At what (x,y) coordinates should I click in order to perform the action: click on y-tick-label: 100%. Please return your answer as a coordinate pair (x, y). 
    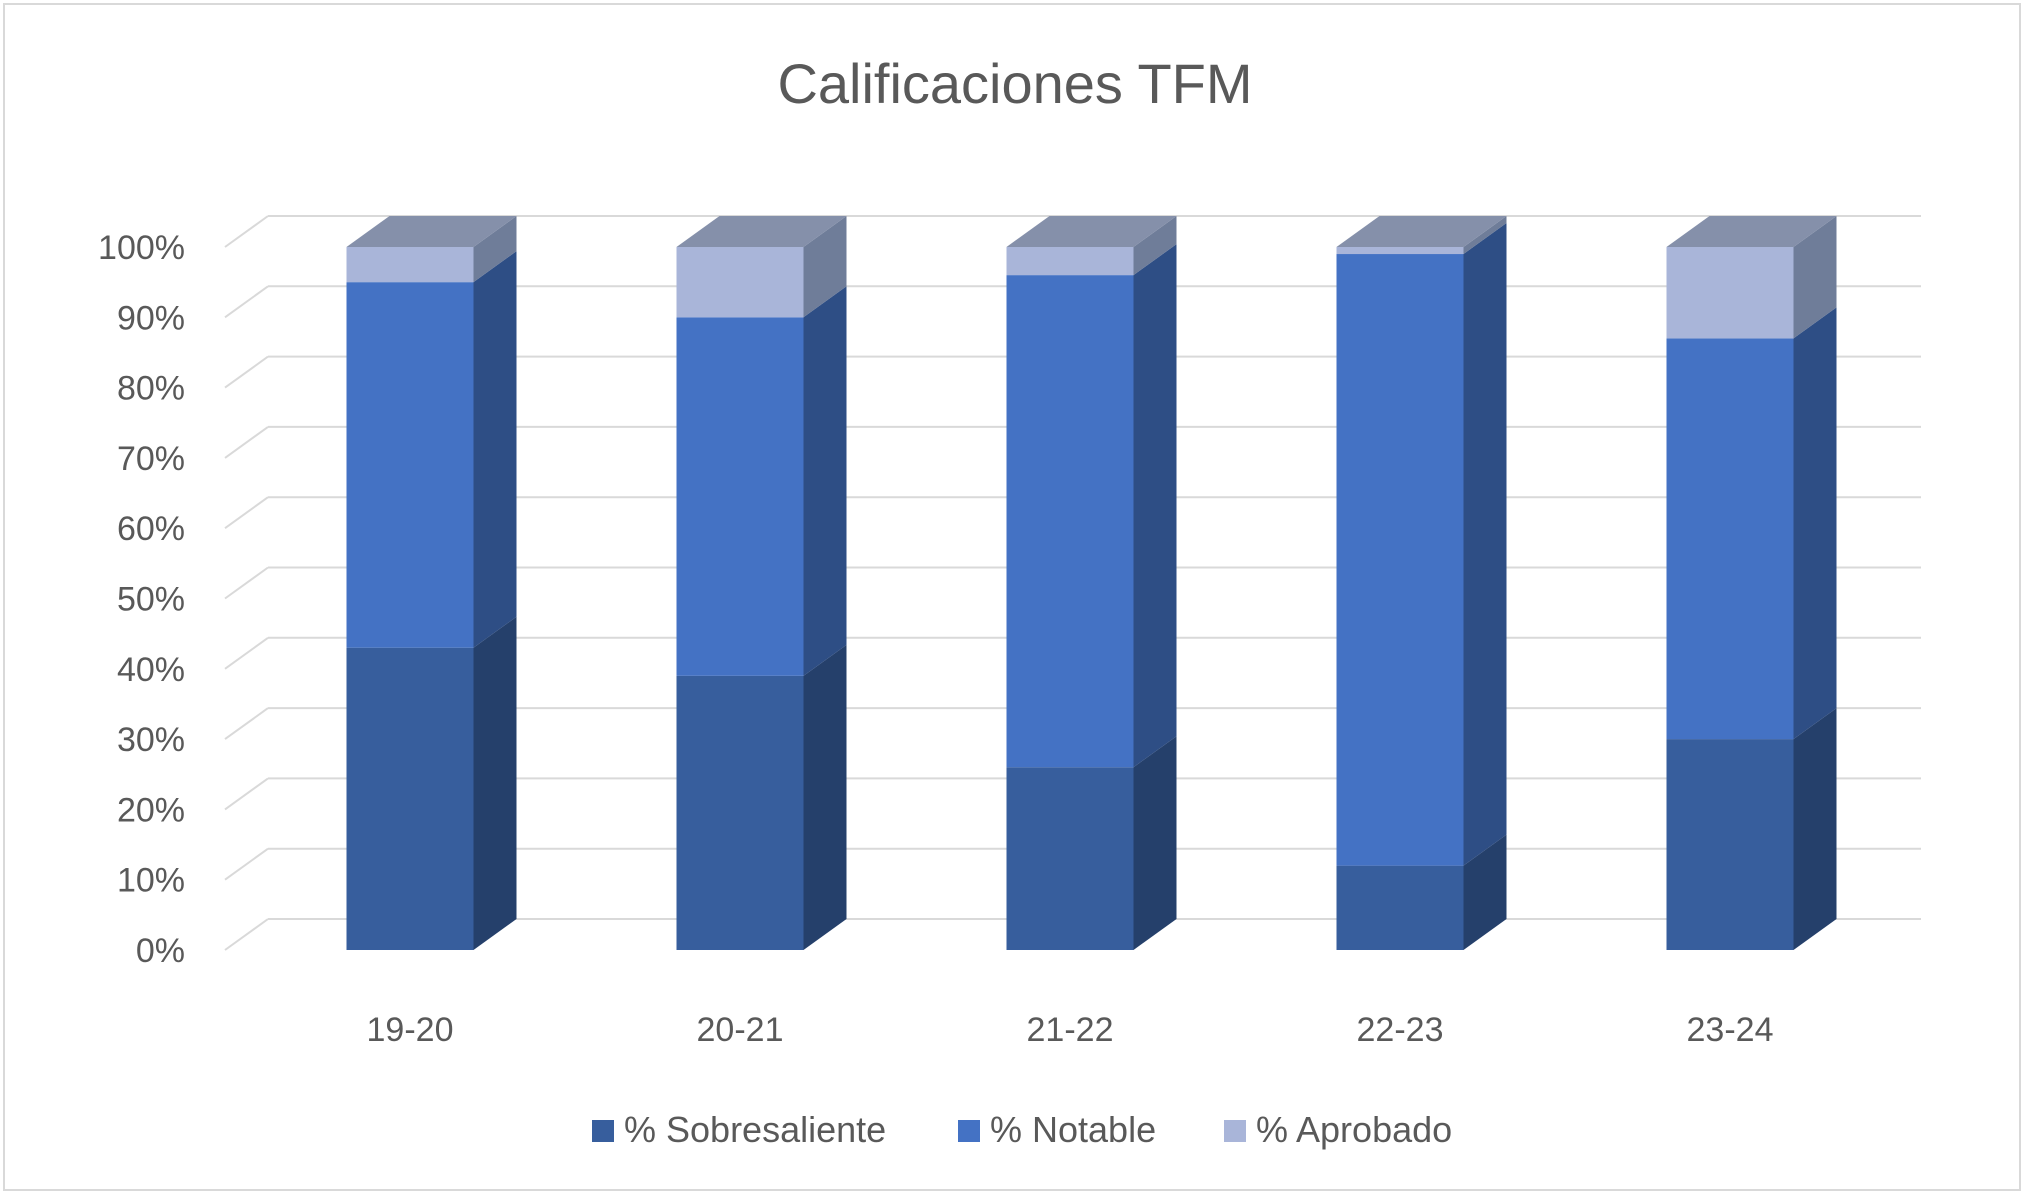
    Looking at the image, I should click on (141, 248).